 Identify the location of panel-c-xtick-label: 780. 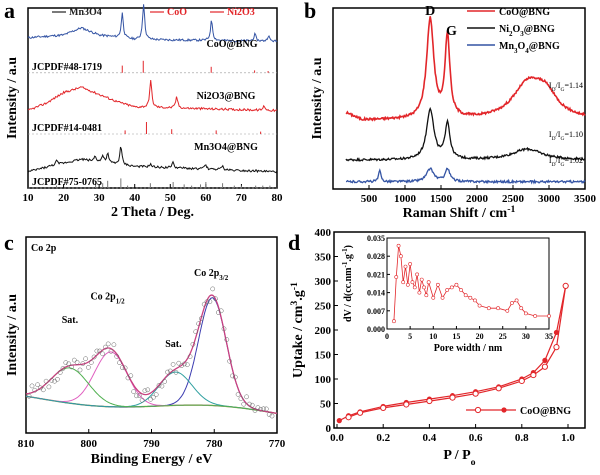
(214, 444).